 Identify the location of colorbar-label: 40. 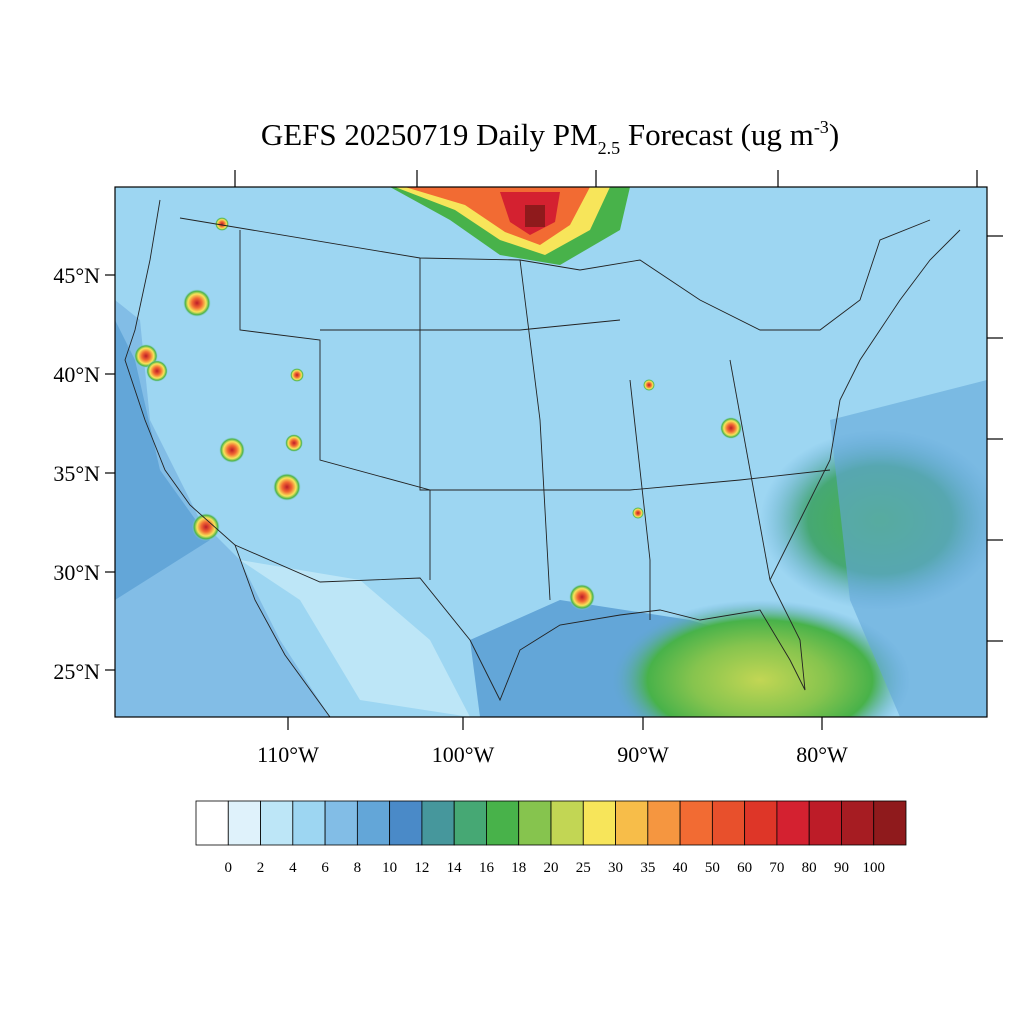
(680, 868).